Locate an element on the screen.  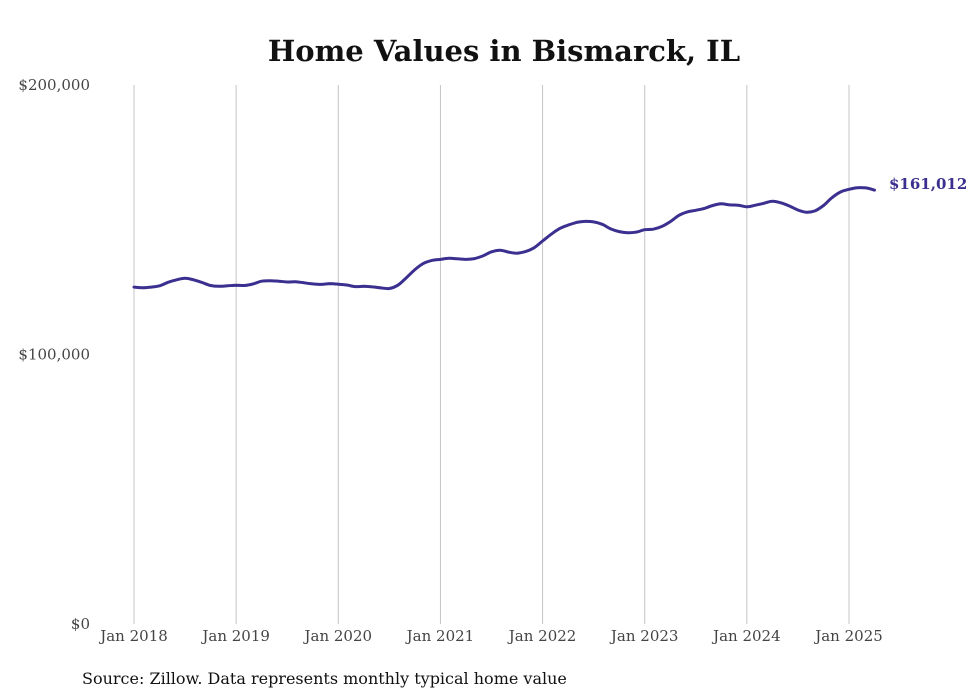
chart-title: Home Values in Bismarck, IL is located at coordinates (504, 51).